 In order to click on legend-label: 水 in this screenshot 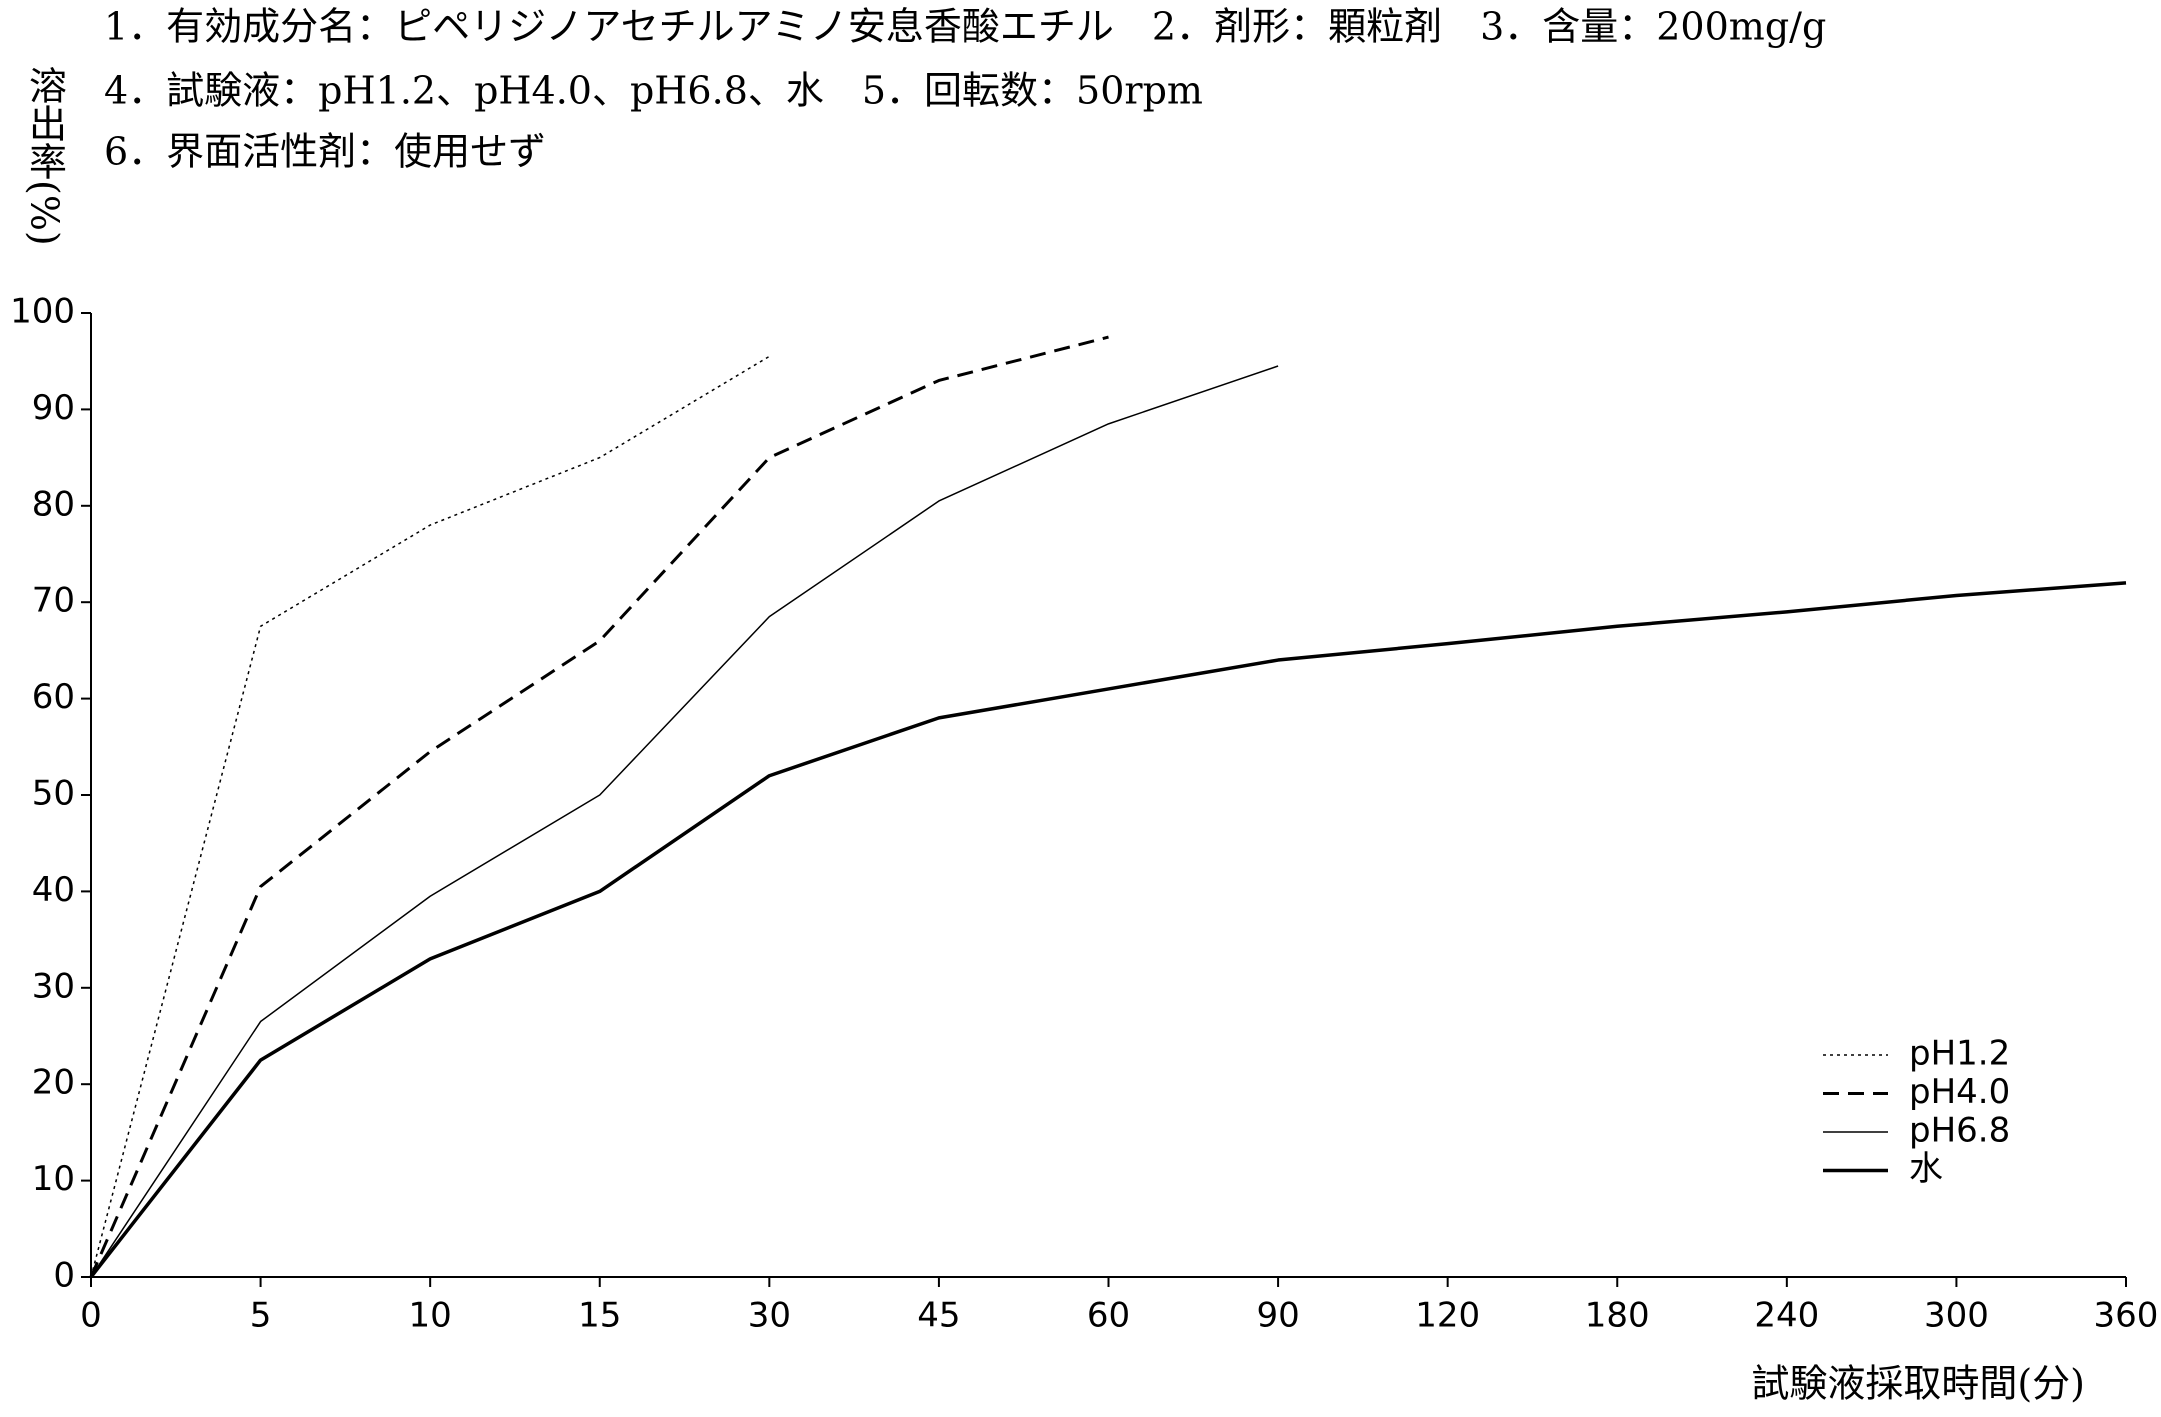, I will do `click(1926, 1169)`.